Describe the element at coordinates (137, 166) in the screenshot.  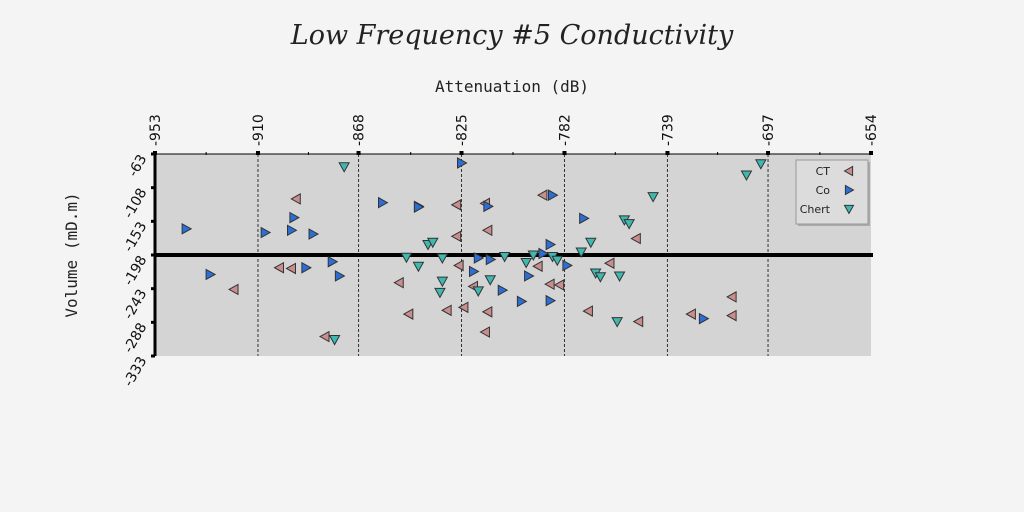
I see `y-tick-label: -63` at that location.